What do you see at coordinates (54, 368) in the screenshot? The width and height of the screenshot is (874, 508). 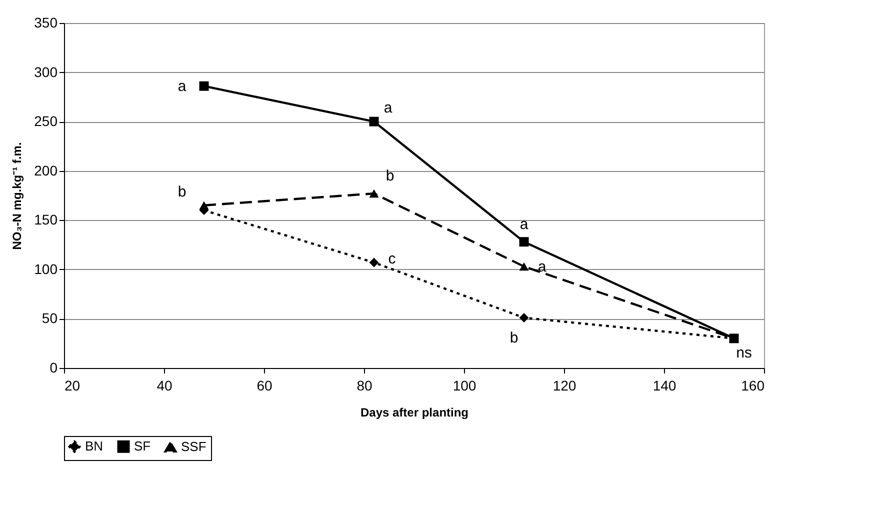 I see `y-tick-label: 0` at bounding box center [54, 368].